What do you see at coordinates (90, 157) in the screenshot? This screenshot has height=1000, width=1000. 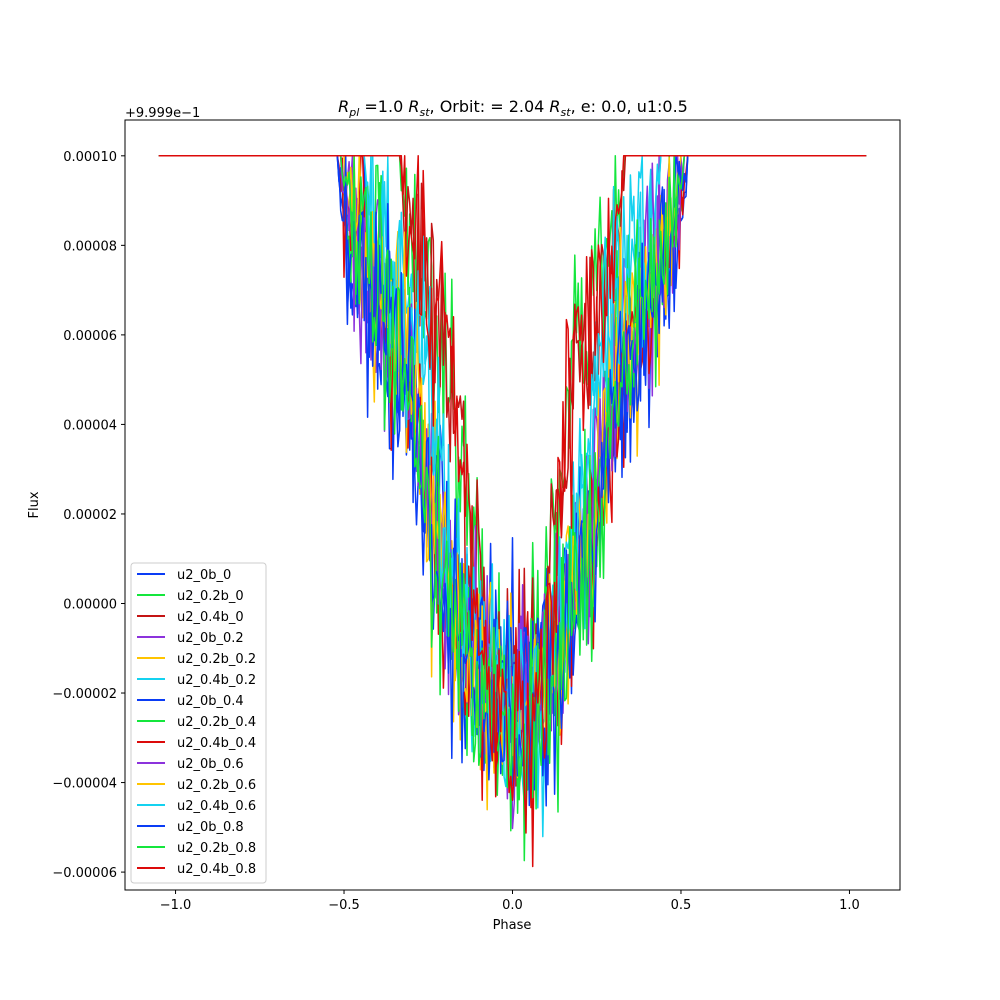 I see `y-tick-label: 0.00010` at bounding box center [90, 157].